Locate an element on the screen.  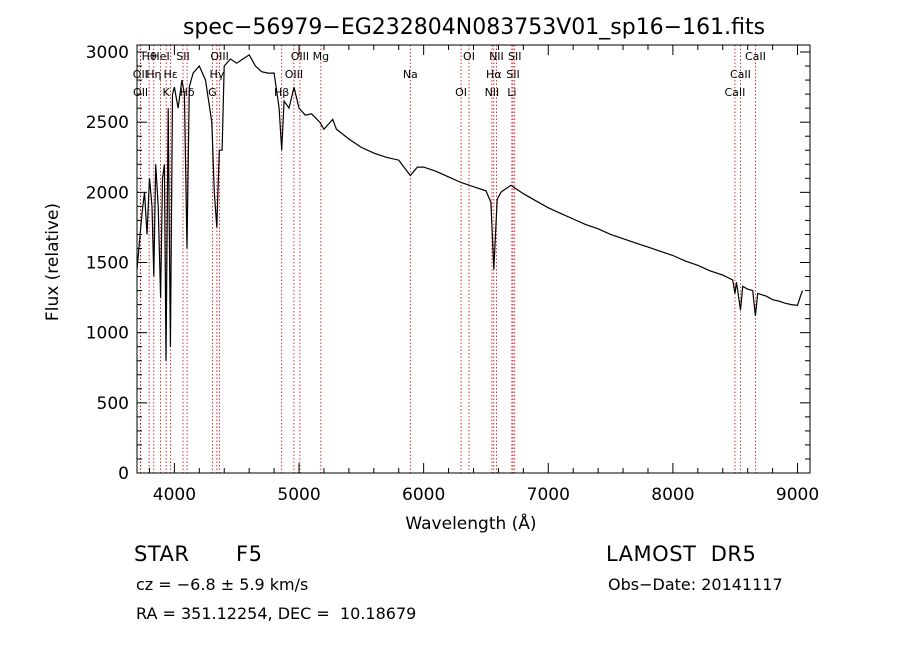
line-marker-label: Hθ is located at coordinates (149, 56).